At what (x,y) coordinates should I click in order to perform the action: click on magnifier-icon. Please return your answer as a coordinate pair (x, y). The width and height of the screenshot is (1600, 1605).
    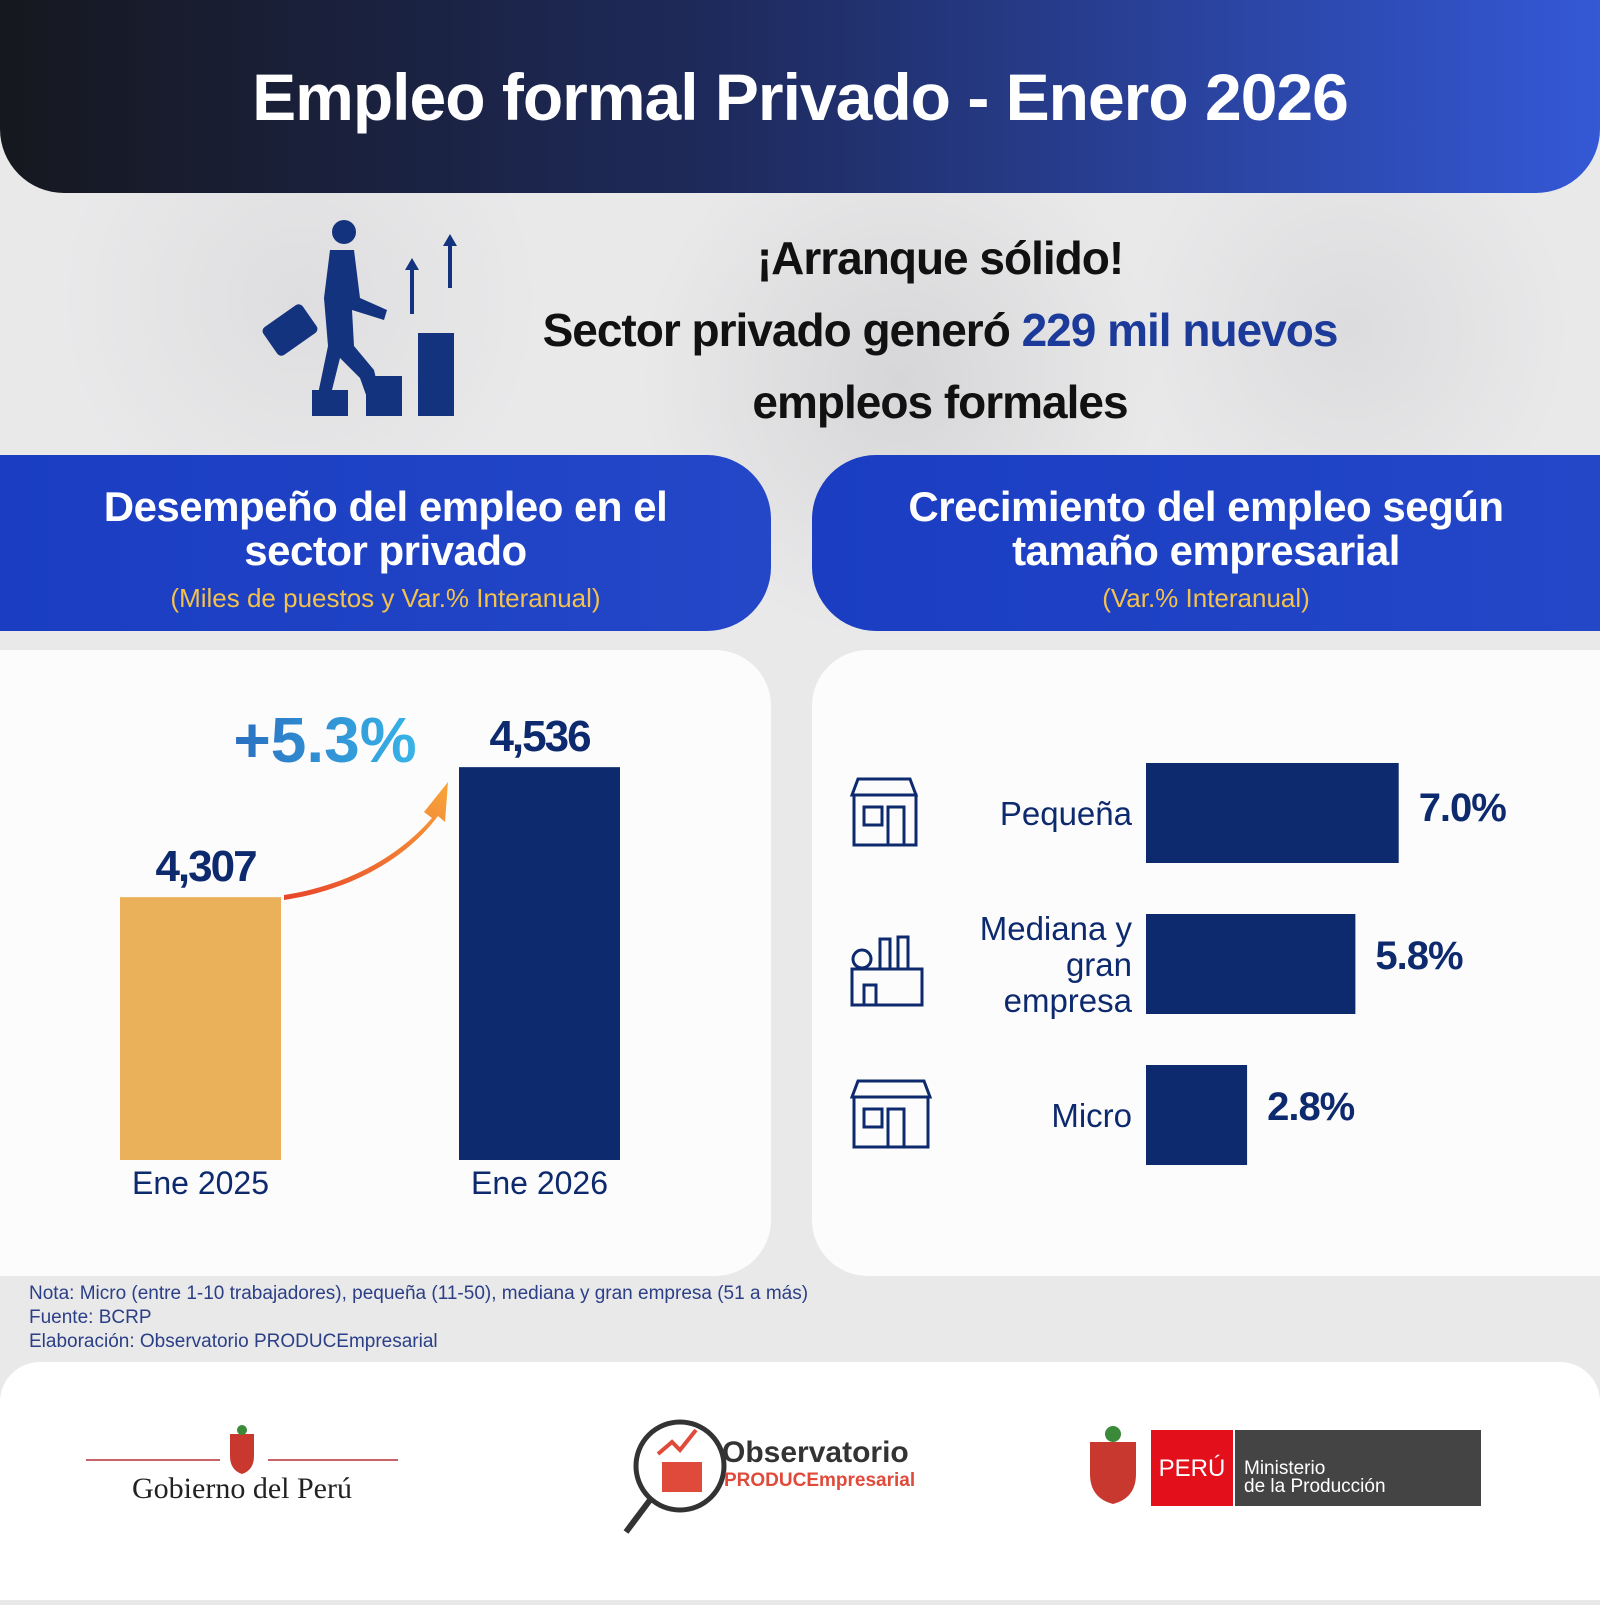
    Looking at the image, I should click on (680, 1466).